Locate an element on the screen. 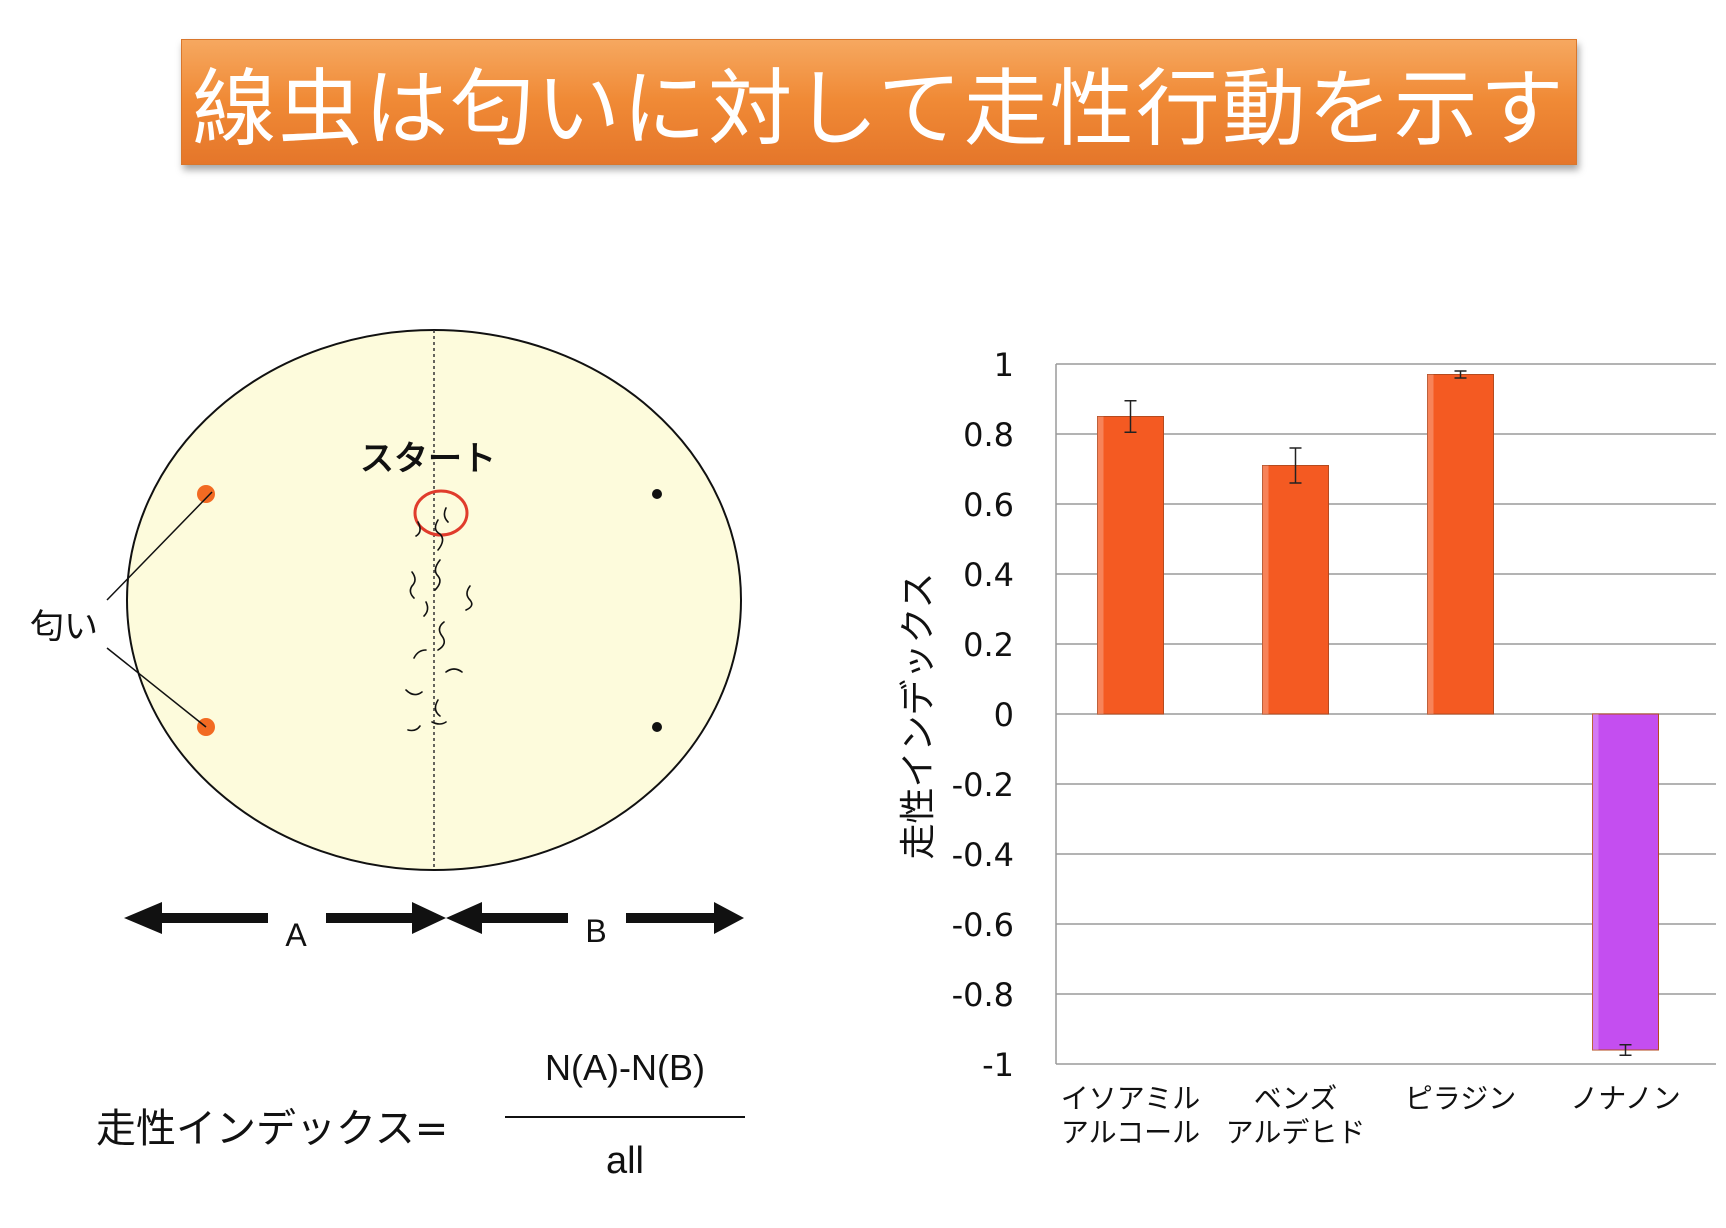 This screenshot has height=1228, width=1726. title-banner: 線虫は匂いに対して走性行動を示す is located at coordinates (879, 102).